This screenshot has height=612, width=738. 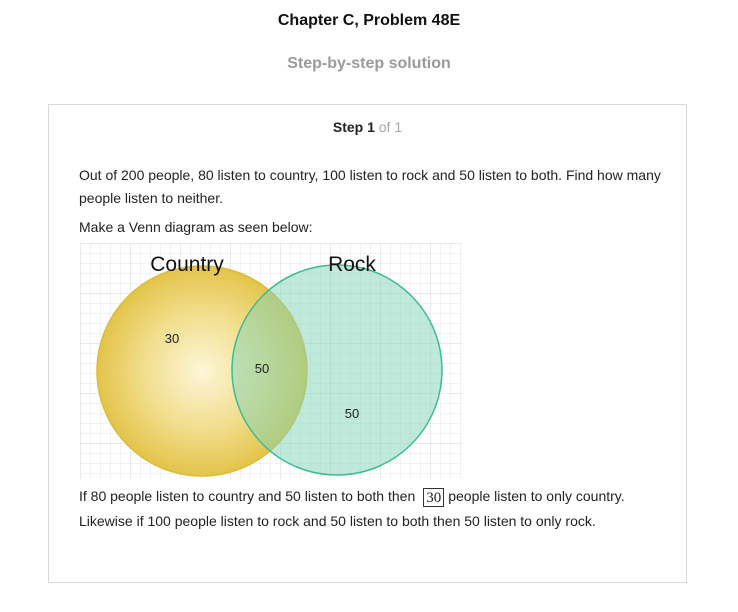 I want to click on rock-only-value: 50, so click(x=352, y=413).